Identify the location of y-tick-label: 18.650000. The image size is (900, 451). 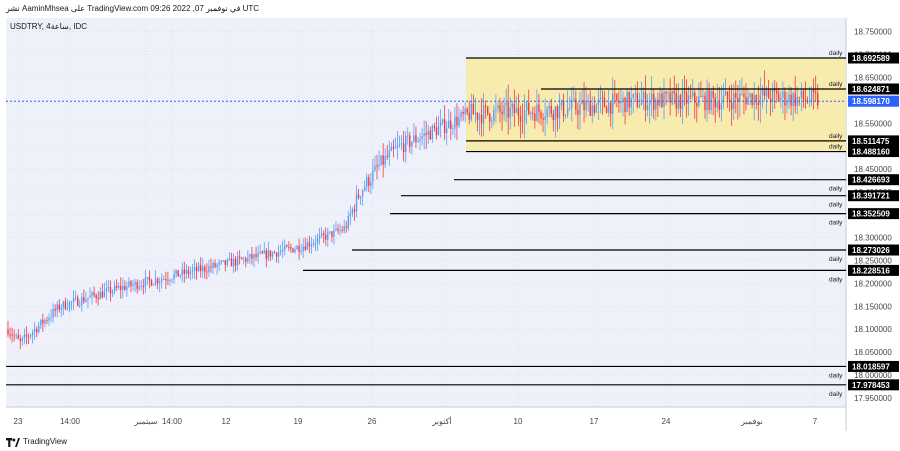
(873, 77).